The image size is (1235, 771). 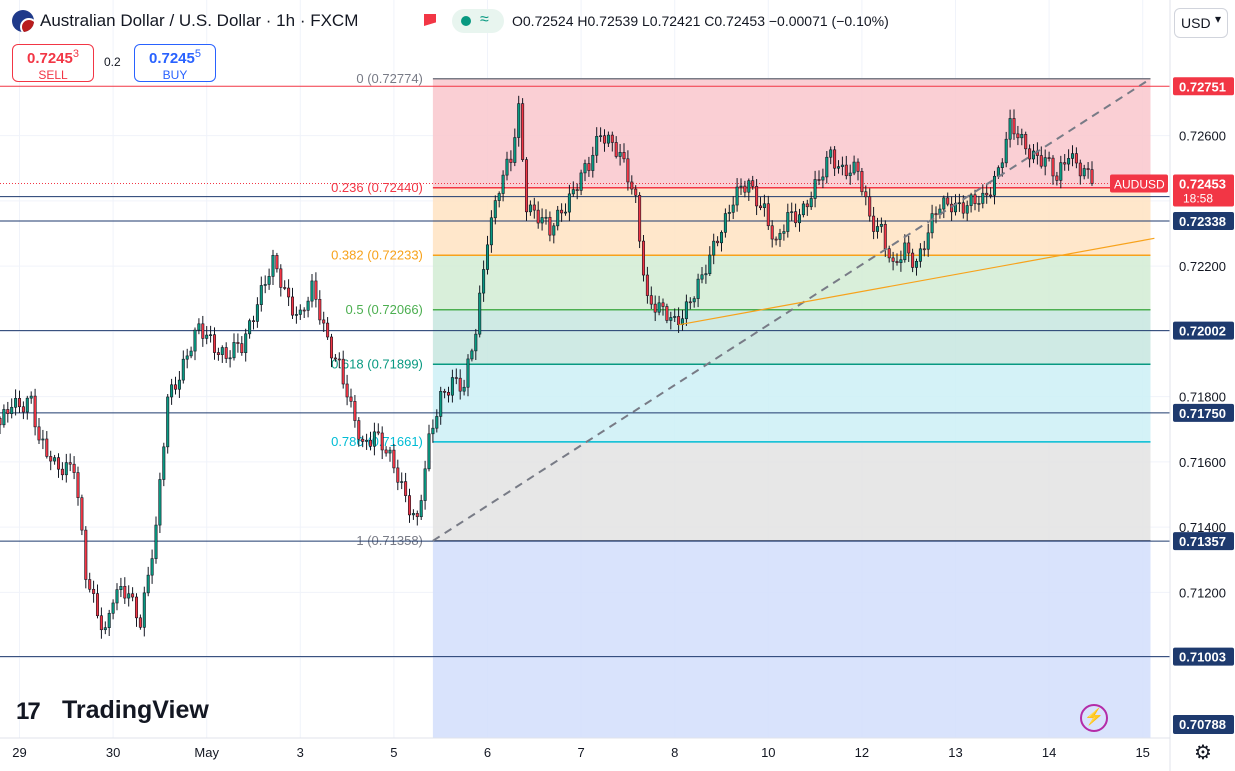 I want to click on status-pill: ≈, so click(x=478, y=21).